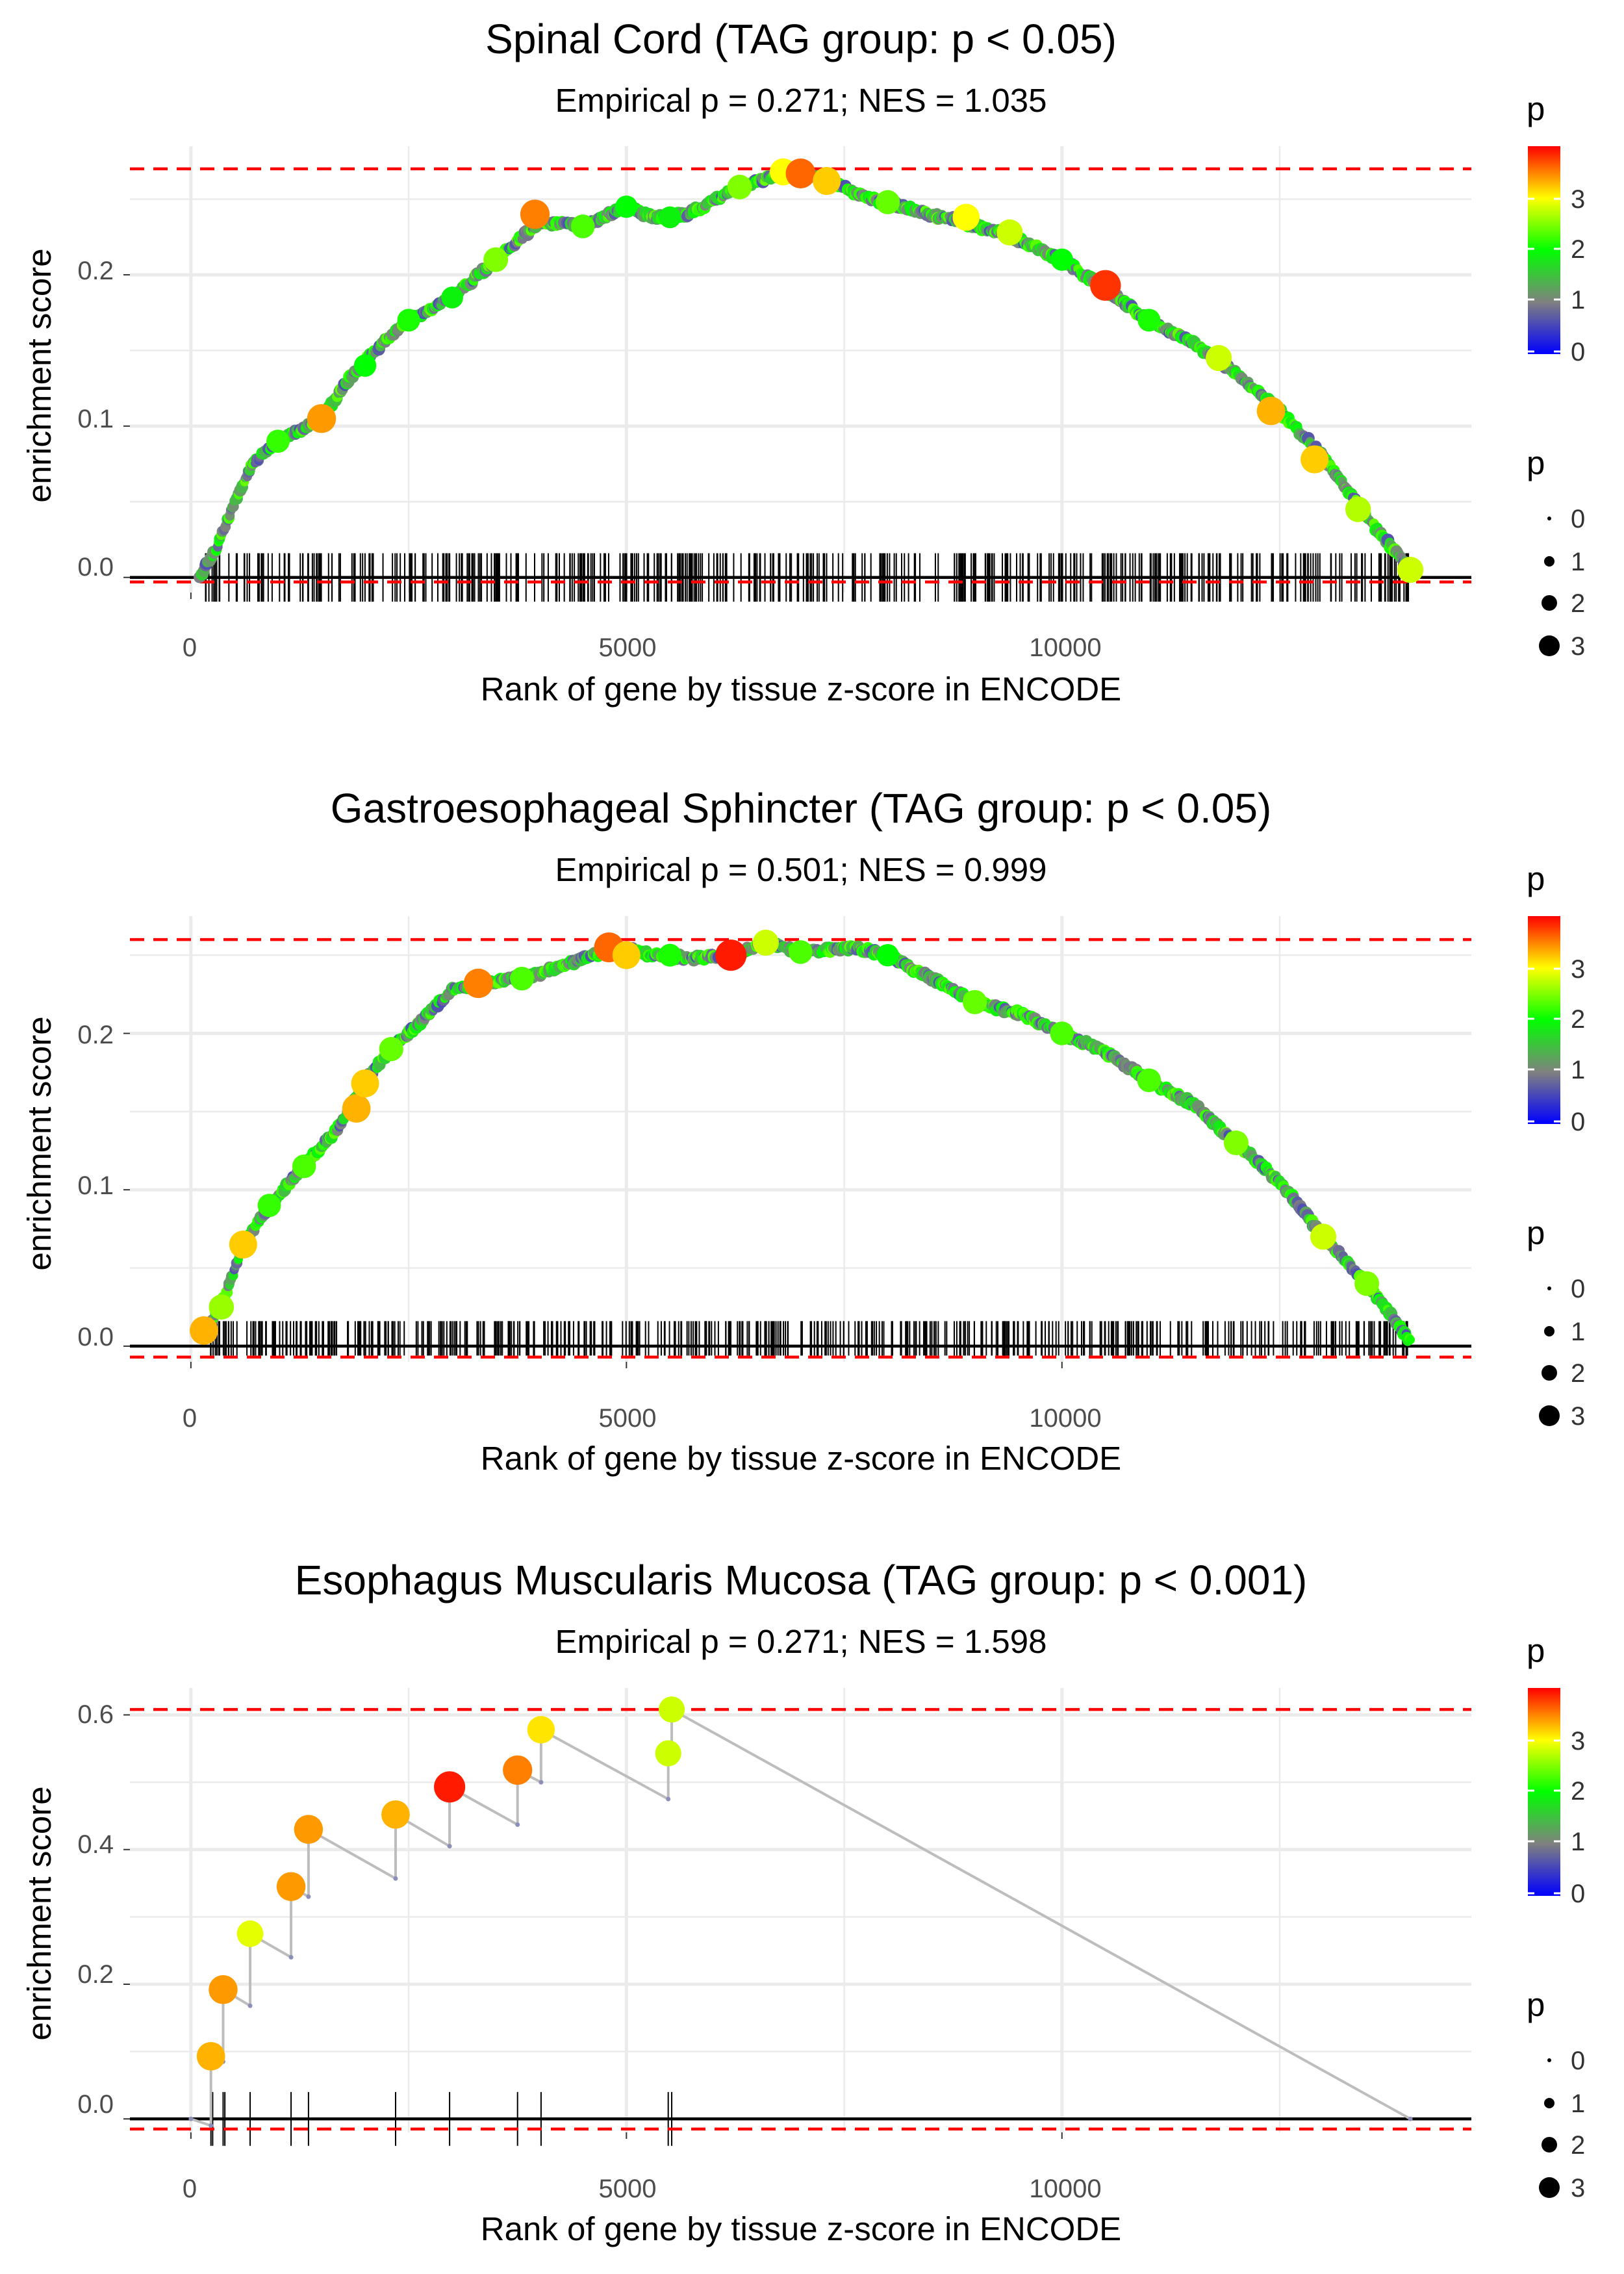  Describe the element at coordinates (801, 39) in the screenshot. I see `chart-title: Spinal Cord (TAG group: p < 0.05)` at that location.